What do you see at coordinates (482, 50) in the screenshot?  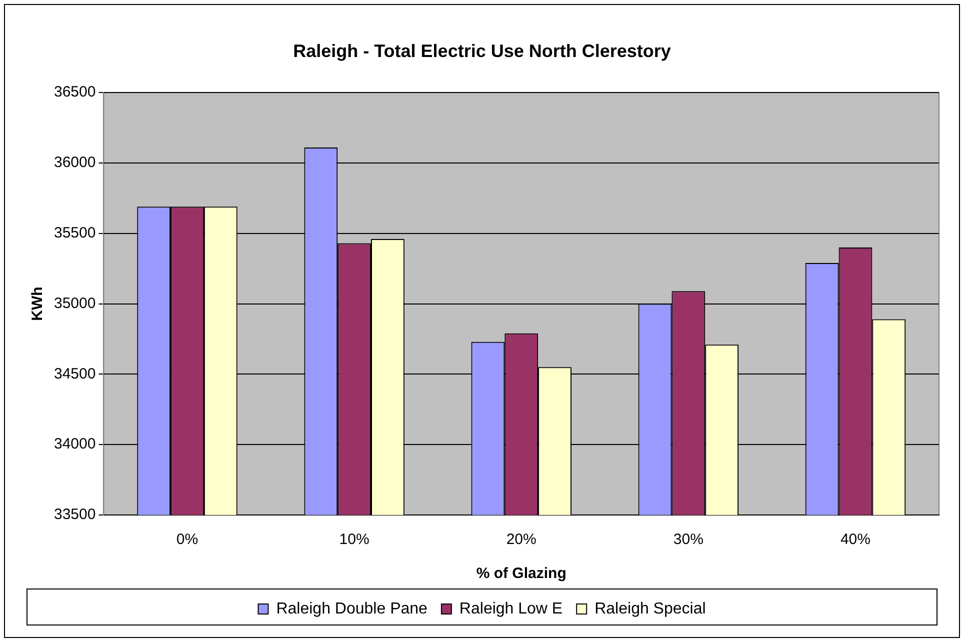 I see `chart-title: Raleigh - Total Electric Use North Clerestory` at bounding box center [482, 50].